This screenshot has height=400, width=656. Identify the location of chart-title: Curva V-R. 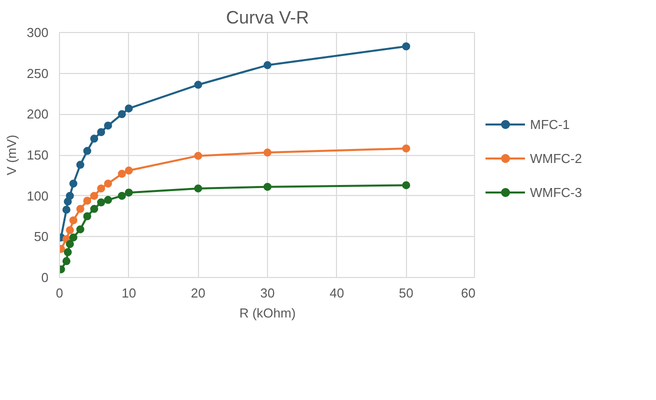
(268, 18).